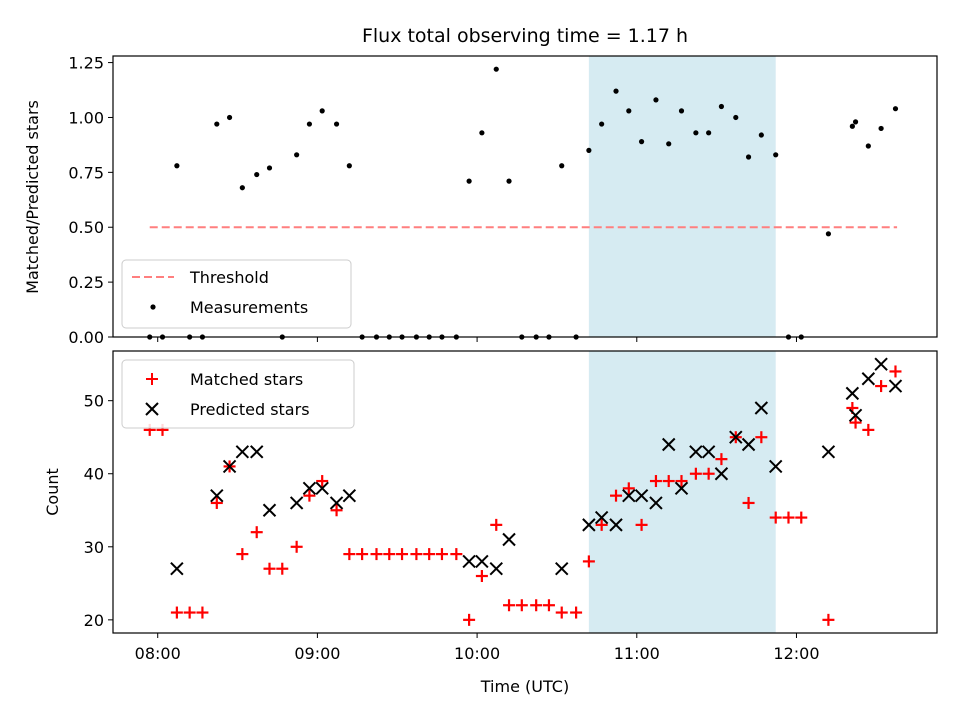 The width and height of the screenshot is (960, 720). Describe the element at coordinates (153, 307) in the screenshot. I see `measurements-legend-marker` at that location.